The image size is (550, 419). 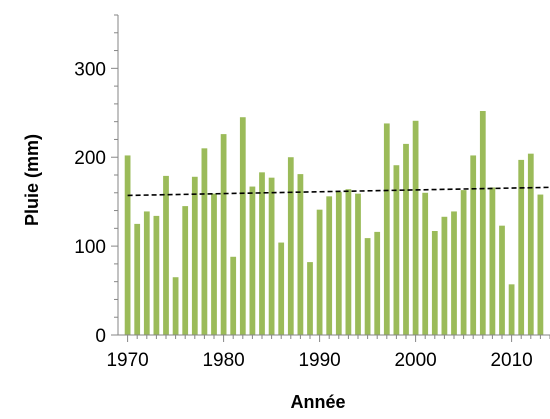 I want to click on bar-1981, so click(x=233, y=295).